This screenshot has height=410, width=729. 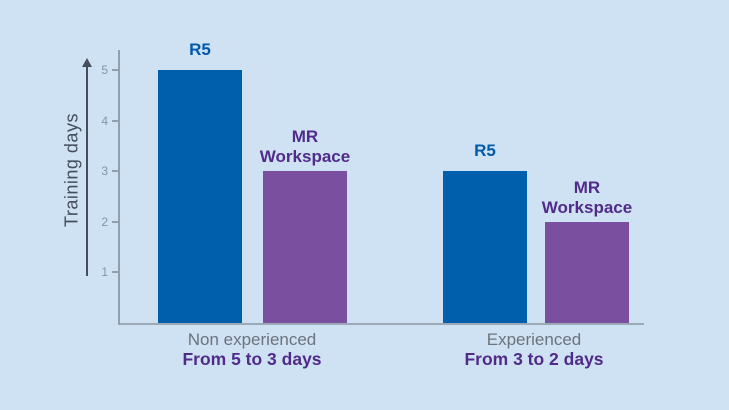 What do you see at coordinates (485, 247) in the screenshot?
I see `bar-r5-experienced` at bounding box center [485, 247].